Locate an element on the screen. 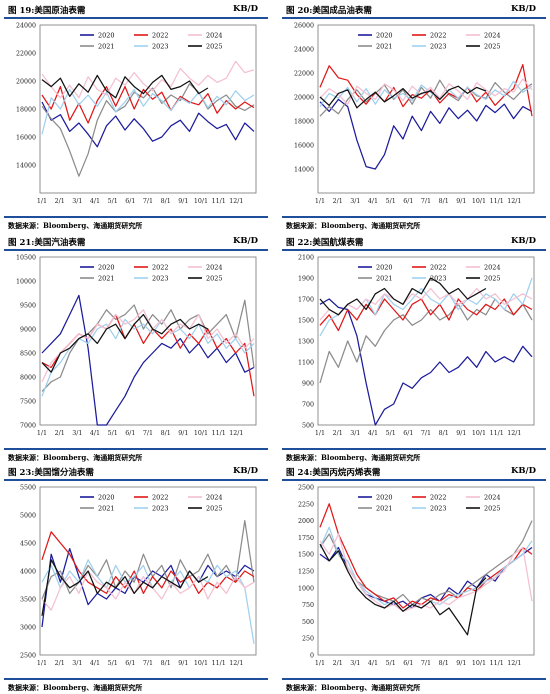 The height and width of the screenshot is (694, 550). x-tick-label: 4/1 is located at coordinates (373, 663).